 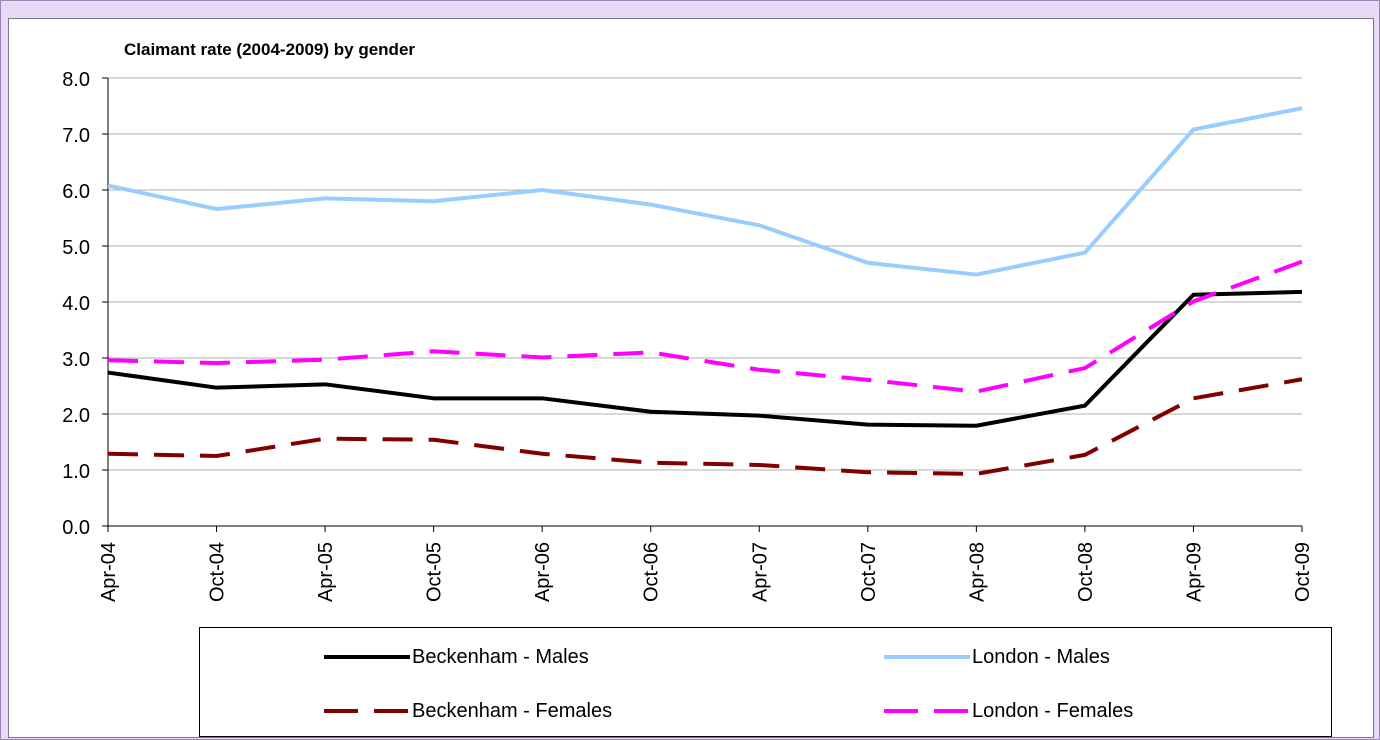 What do you see at coordinates (760, 572) in the screenshot?
I see `x-tick-label: Apr-07` at bounding box center [760, 572].